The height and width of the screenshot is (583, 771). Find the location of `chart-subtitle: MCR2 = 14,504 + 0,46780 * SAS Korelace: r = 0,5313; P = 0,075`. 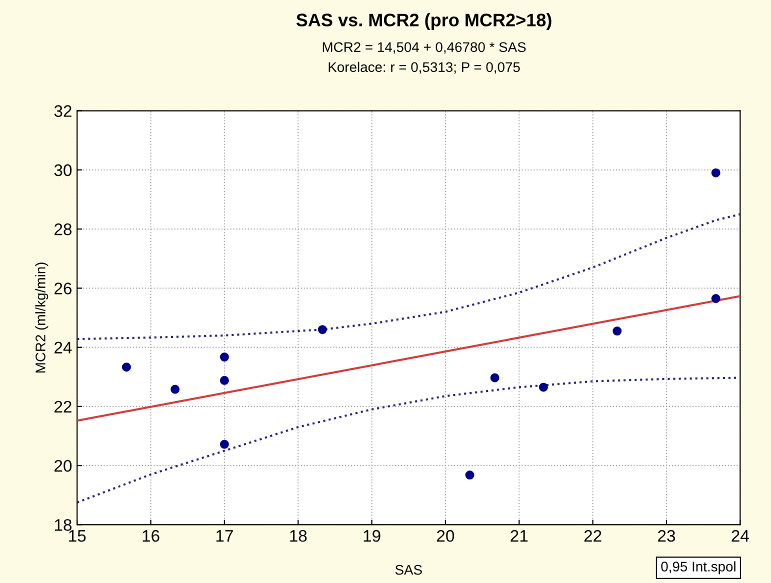

chart-subtitle: MCR2 = 14,504 + 0,46780 * SAS Korelace: r = 0,5313; P = 0,075 is located at coordinates (424, 58).